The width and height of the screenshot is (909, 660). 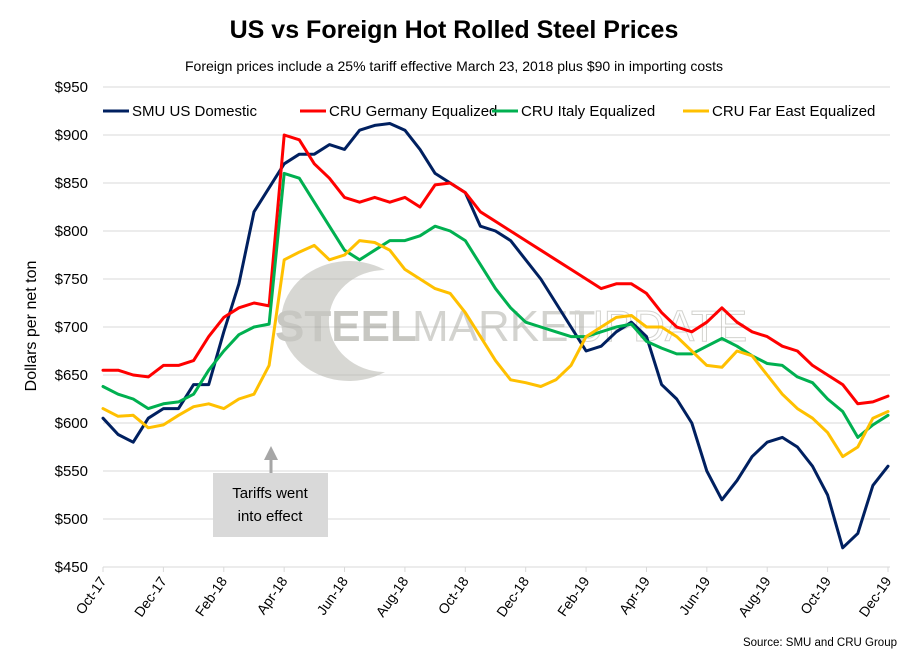 What do you see at coordinates (71, 183) in the screenshot?
I see `y-tick-label: $850` at bounding box center [71, 183].